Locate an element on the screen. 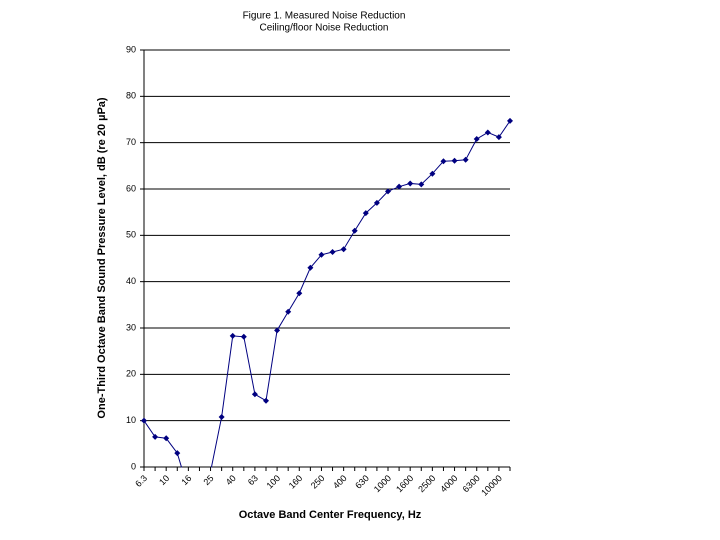 Image resolution: width=720 pixels, height=540 pixels. x-tick-label: 160 is located at coordinates (296, 482).